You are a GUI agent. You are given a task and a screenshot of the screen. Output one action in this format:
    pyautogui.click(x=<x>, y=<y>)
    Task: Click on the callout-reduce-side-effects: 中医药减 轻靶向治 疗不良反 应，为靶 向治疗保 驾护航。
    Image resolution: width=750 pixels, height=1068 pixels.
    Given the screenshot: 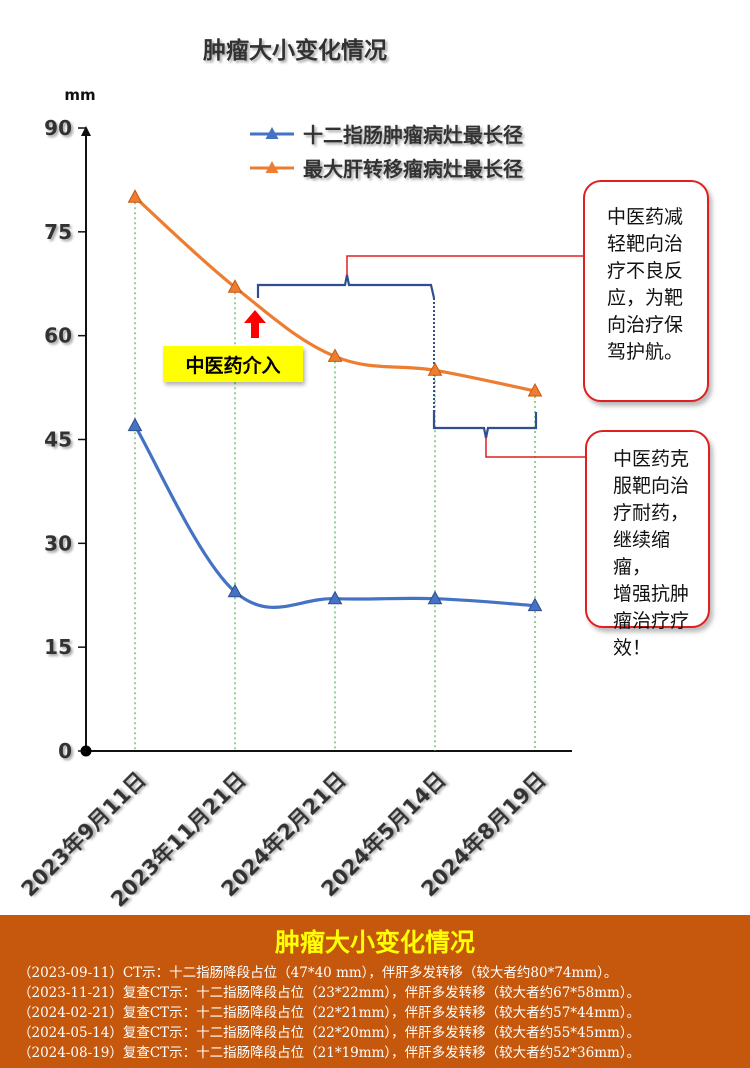 What is the action you would take?
    pyautogui.click(x=646, y=291)
    